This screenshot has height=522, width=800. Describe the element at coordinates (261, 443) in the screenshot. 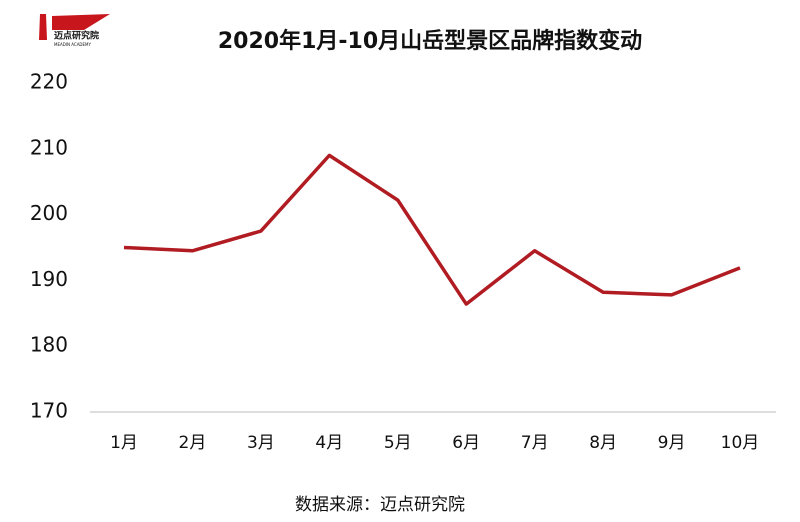

I see `x-tick-label: 3月` at that location.